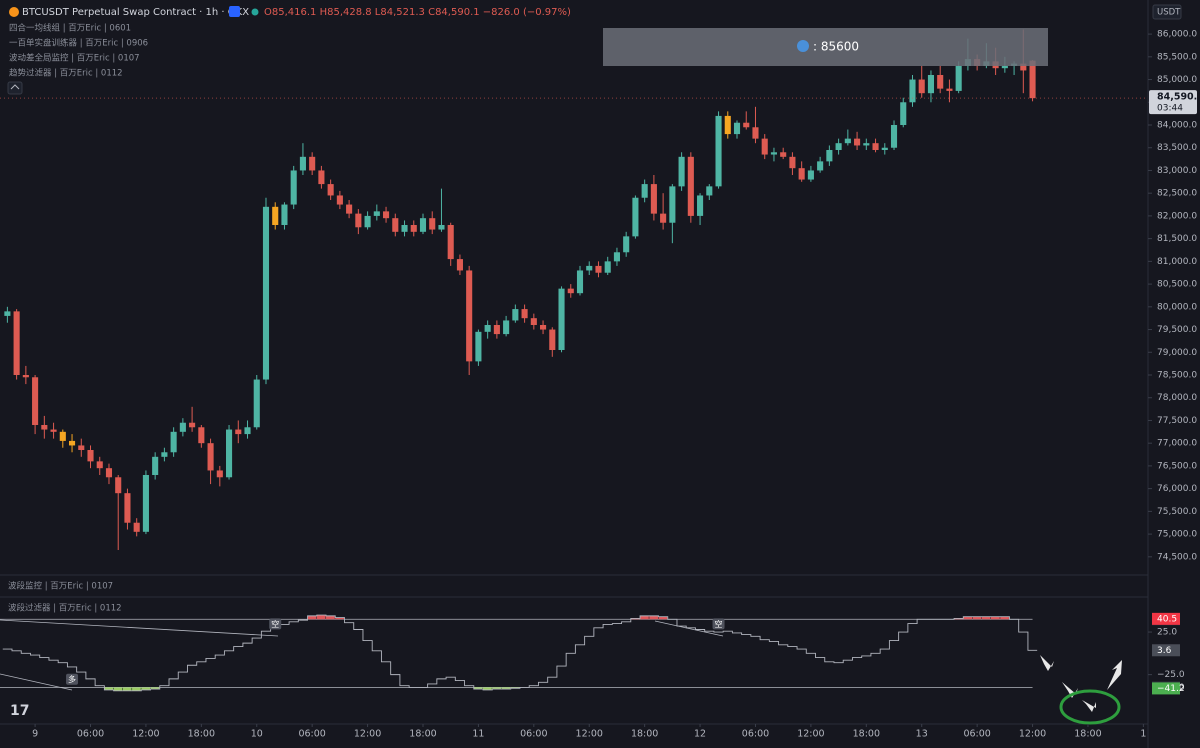  I want to click on y-tick-label: 80,000.0, so click(1177, 307).